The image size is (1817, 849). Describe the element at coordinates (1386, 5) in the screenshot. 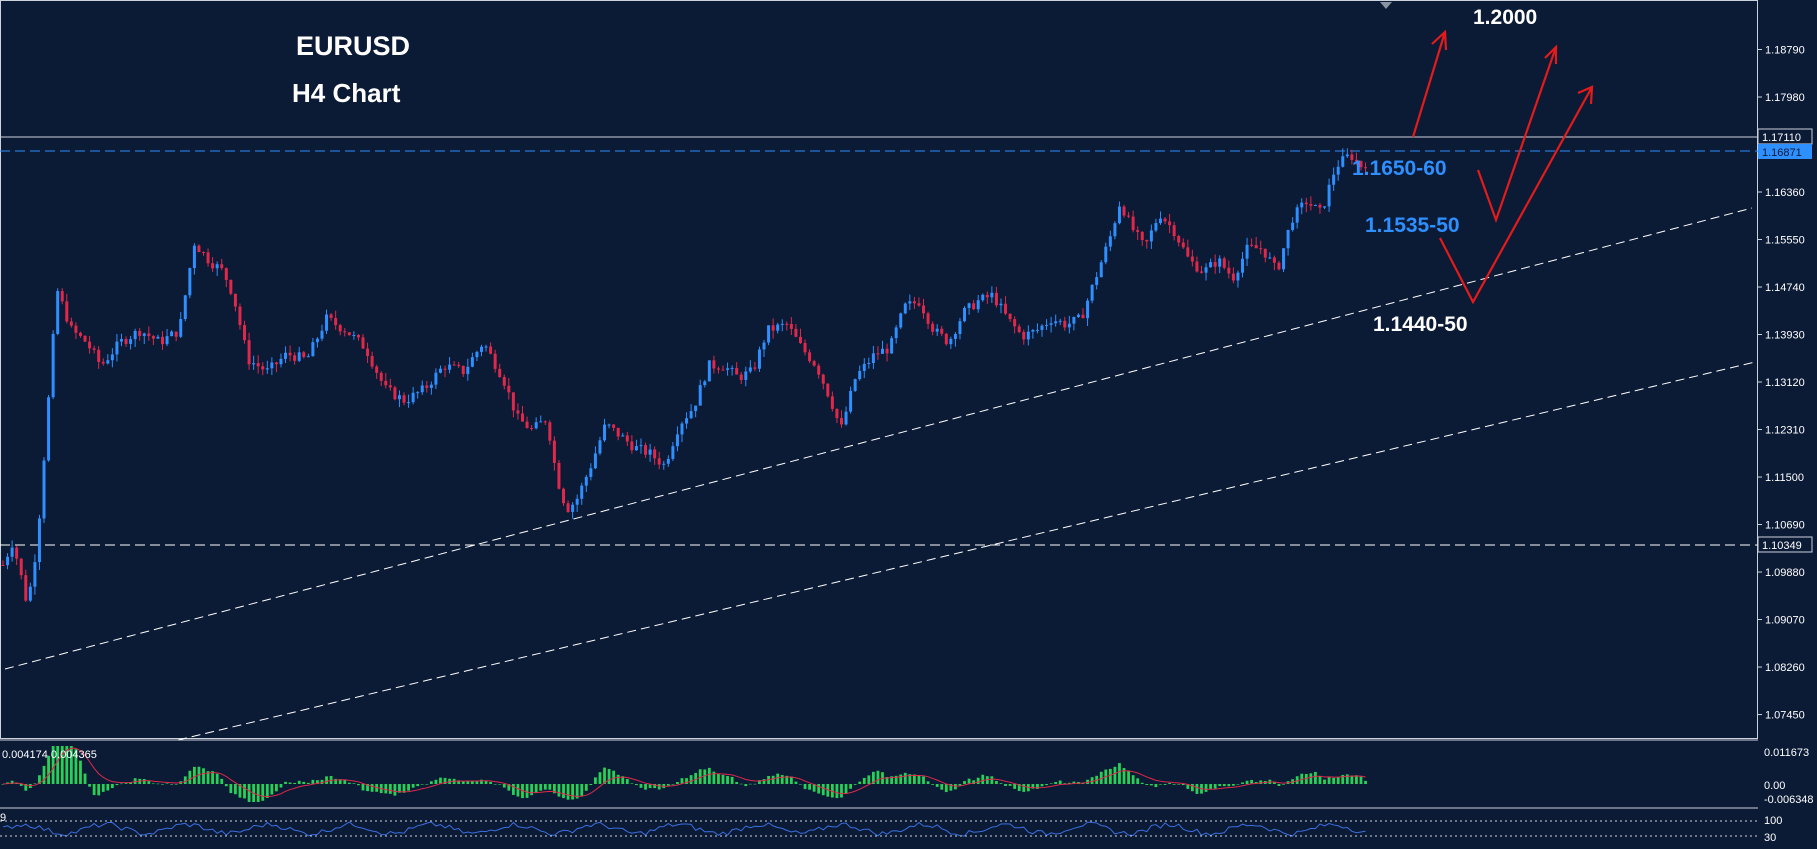

I see `chart-shift-marker` at that location.